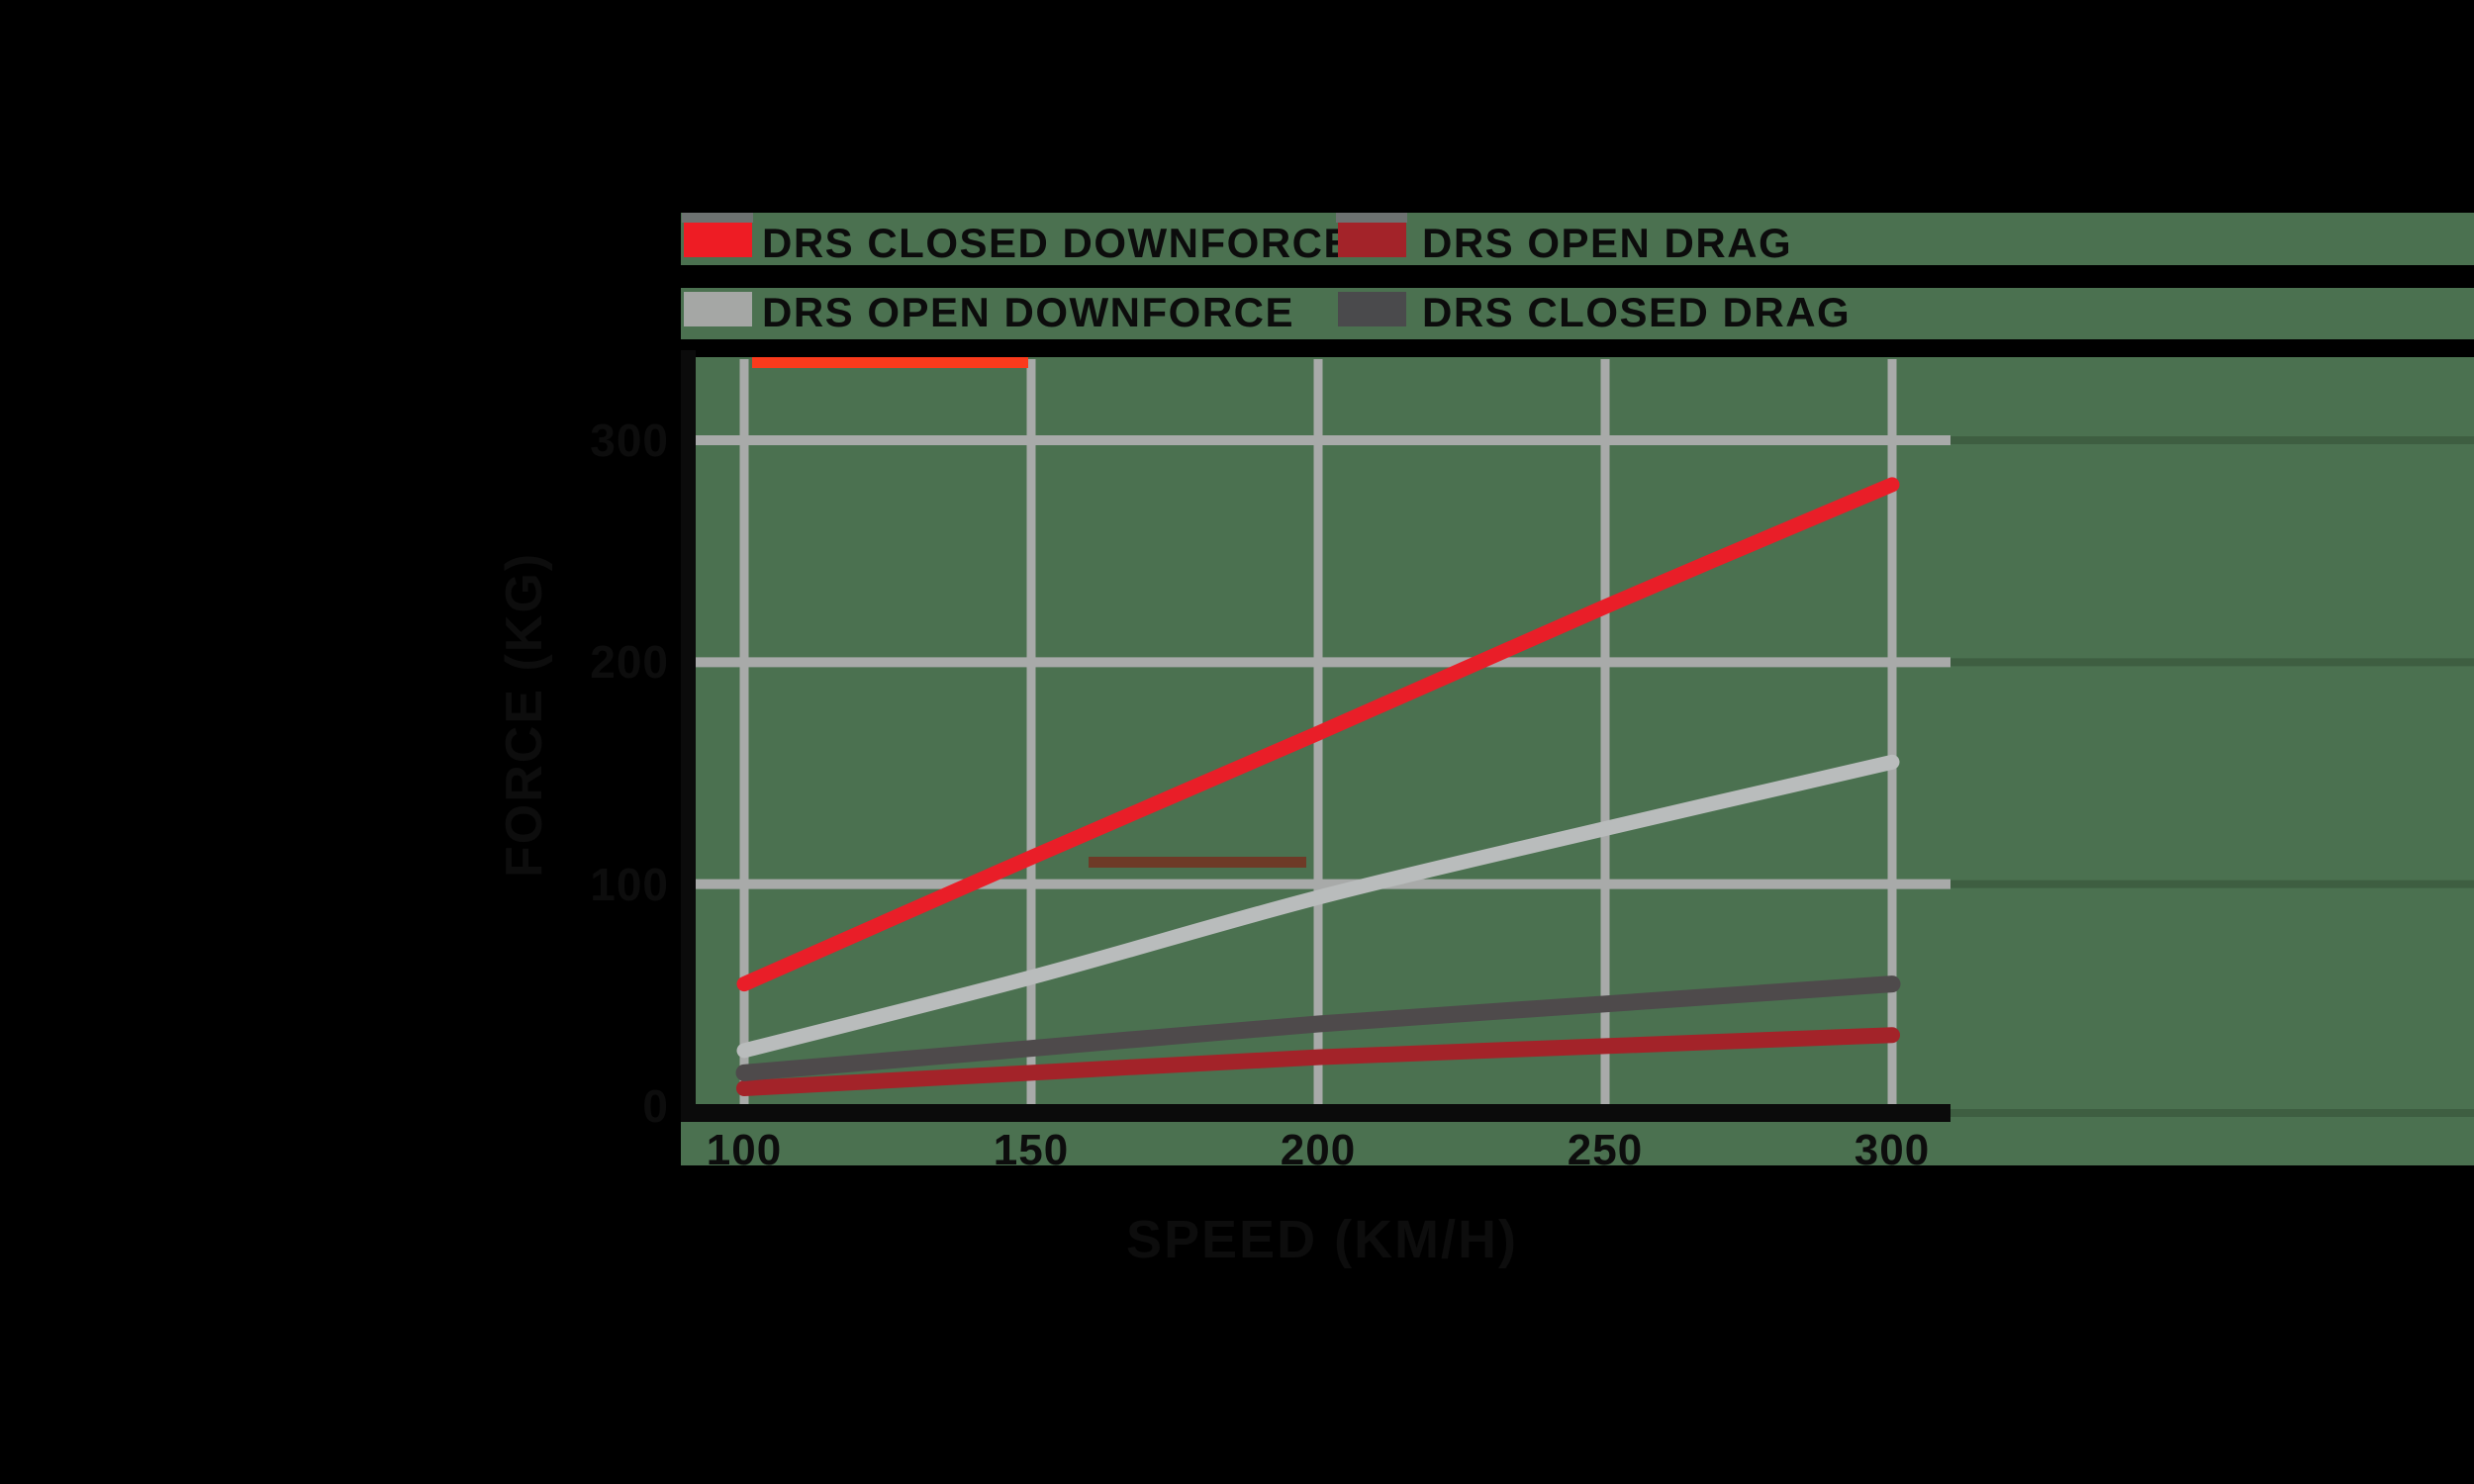 This screenshot has height=1484, width=2474. What do you see at coordinates (1057, 243) in the screenshot?
I see `legend-label: DRS CLOSED DOWNFORCE` at bounding box center [1057, 243].